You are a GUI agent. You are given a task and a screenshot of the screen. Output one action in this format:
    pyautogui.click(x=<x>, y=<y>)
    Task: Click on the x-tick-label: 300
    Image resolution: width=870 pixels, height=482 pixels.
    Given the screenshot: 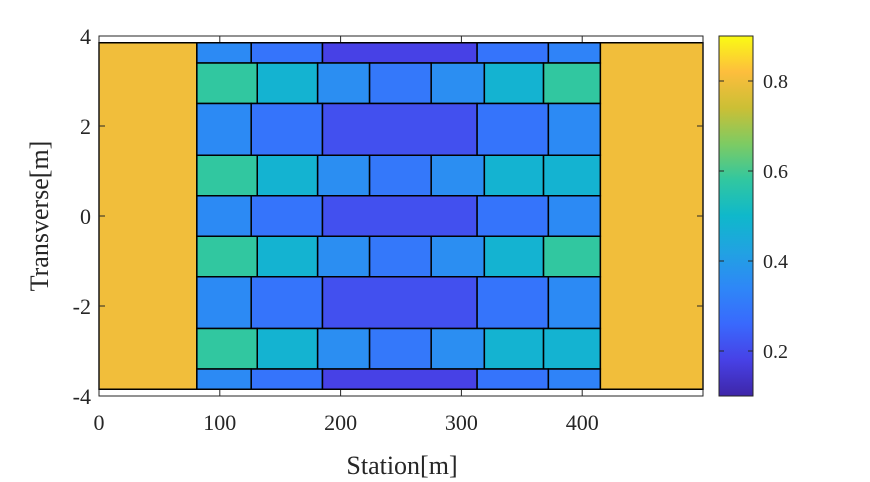 What is the action you would take?
    pyautogui.click(x=461, y=422)
    